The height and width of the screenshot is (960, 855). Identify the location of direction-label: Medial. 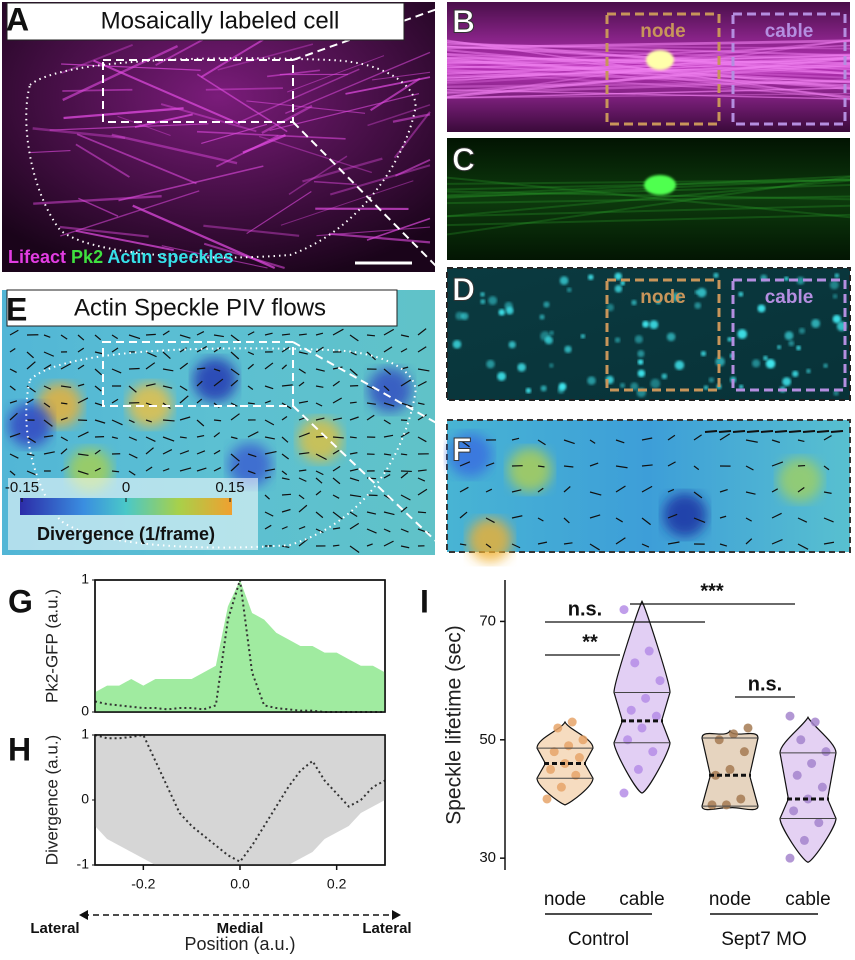
(240, 928).